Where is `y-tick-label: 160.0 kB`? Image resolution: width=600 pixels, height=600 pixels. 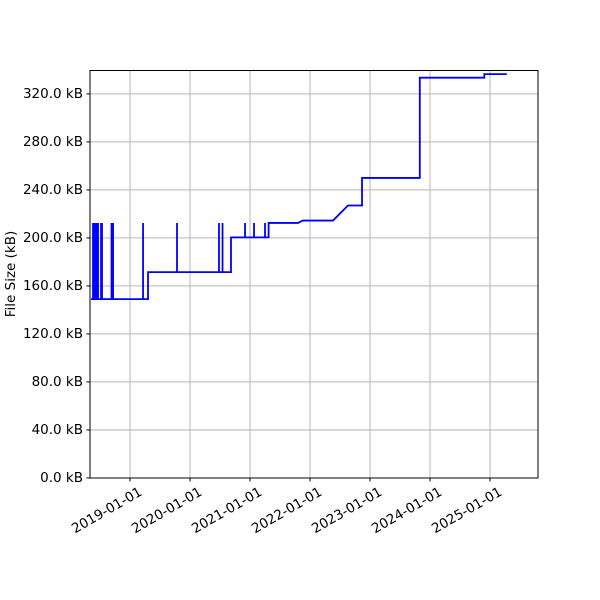
y-tick-label: 160.0 kB is located at coordinates (52, 285).